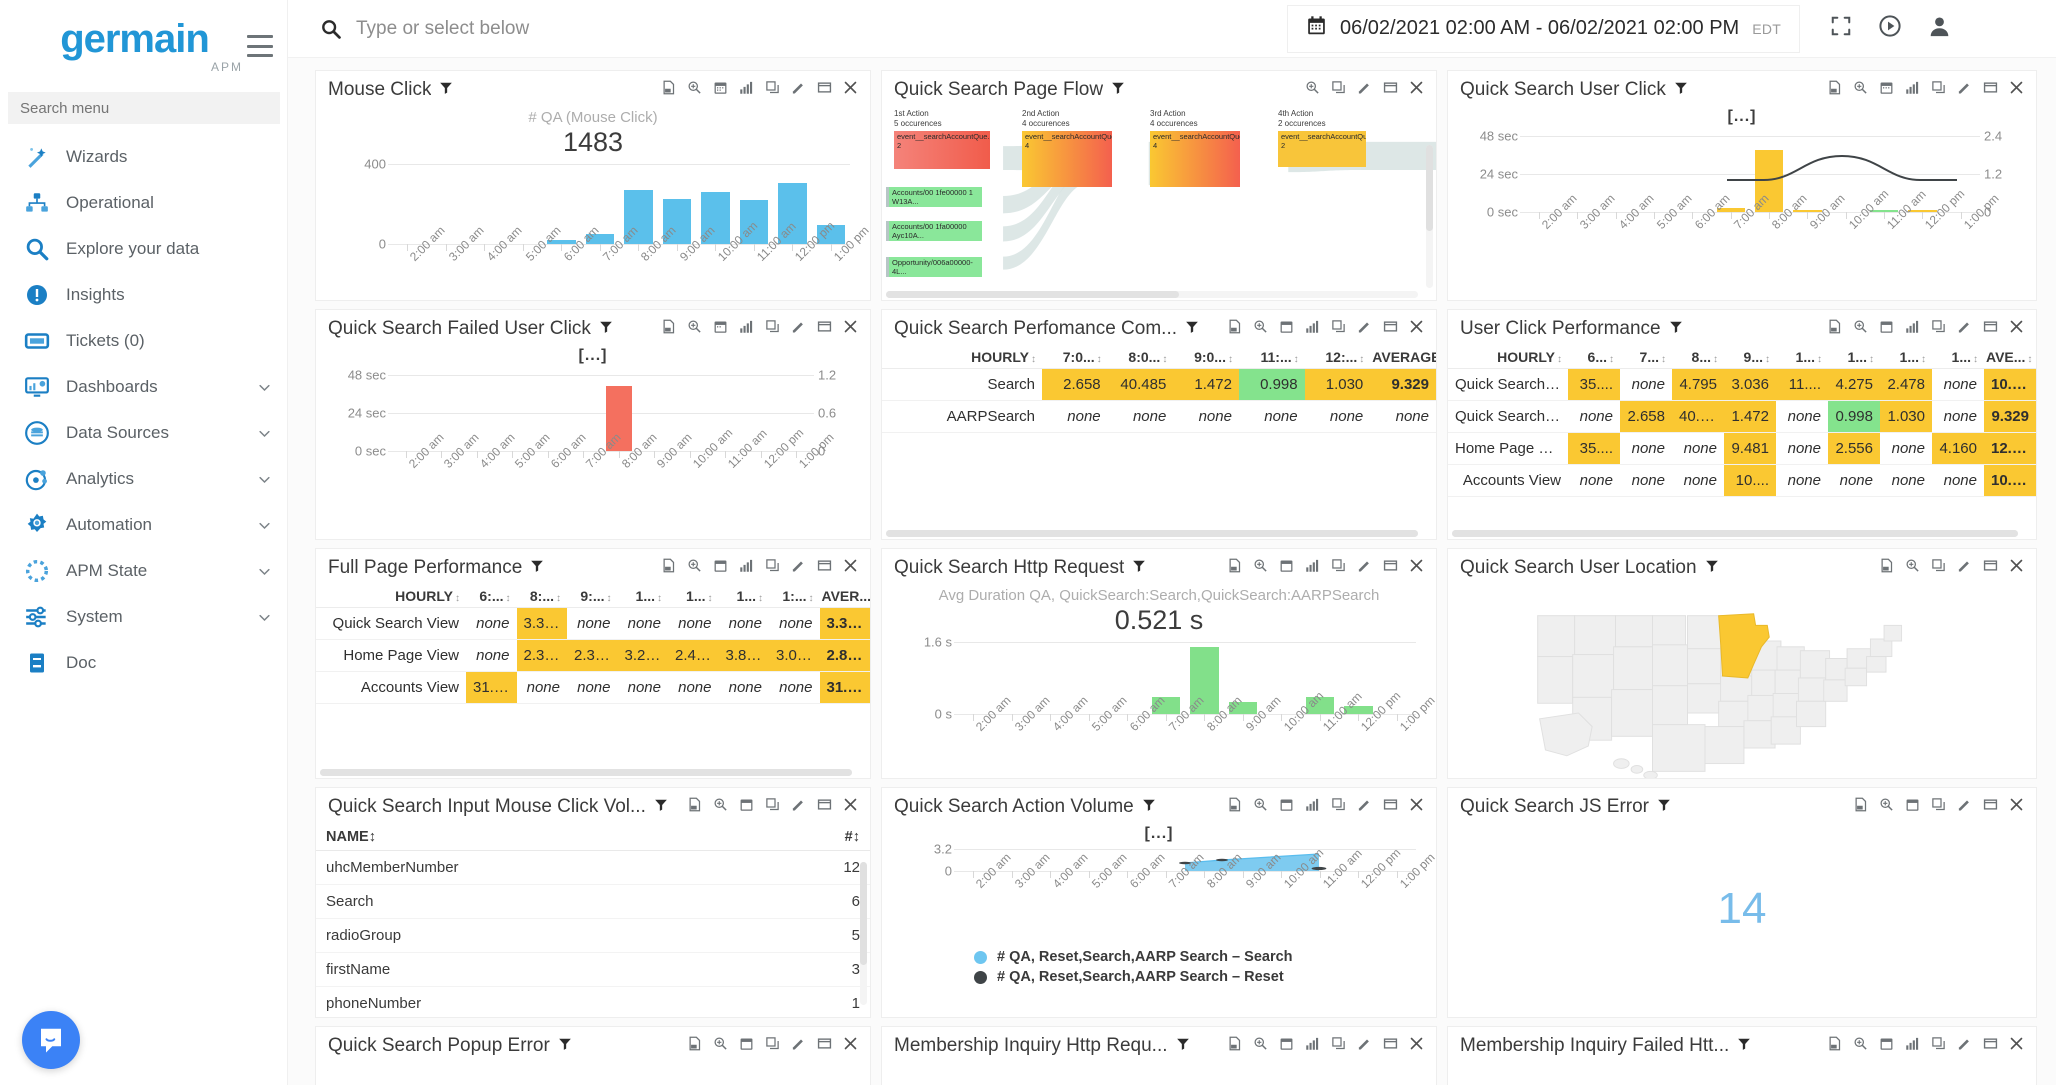  I want to click on sankey-node: Accounts/00 1fa00000 Ayc10A...1, so click(934, 231).